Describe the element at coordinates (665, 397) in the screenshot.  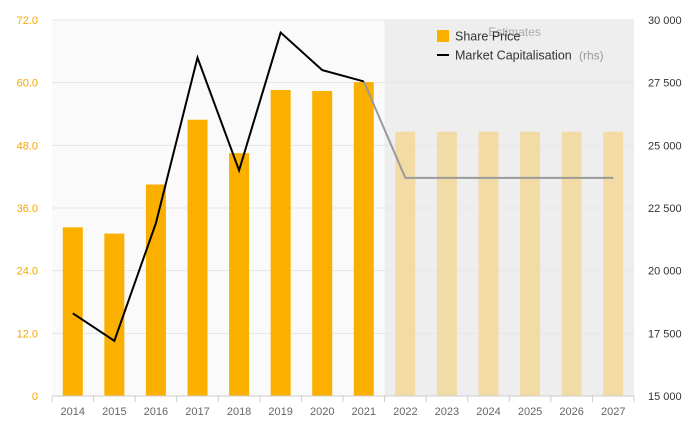
I see `y-right-tick-label: 15 000` at that location.